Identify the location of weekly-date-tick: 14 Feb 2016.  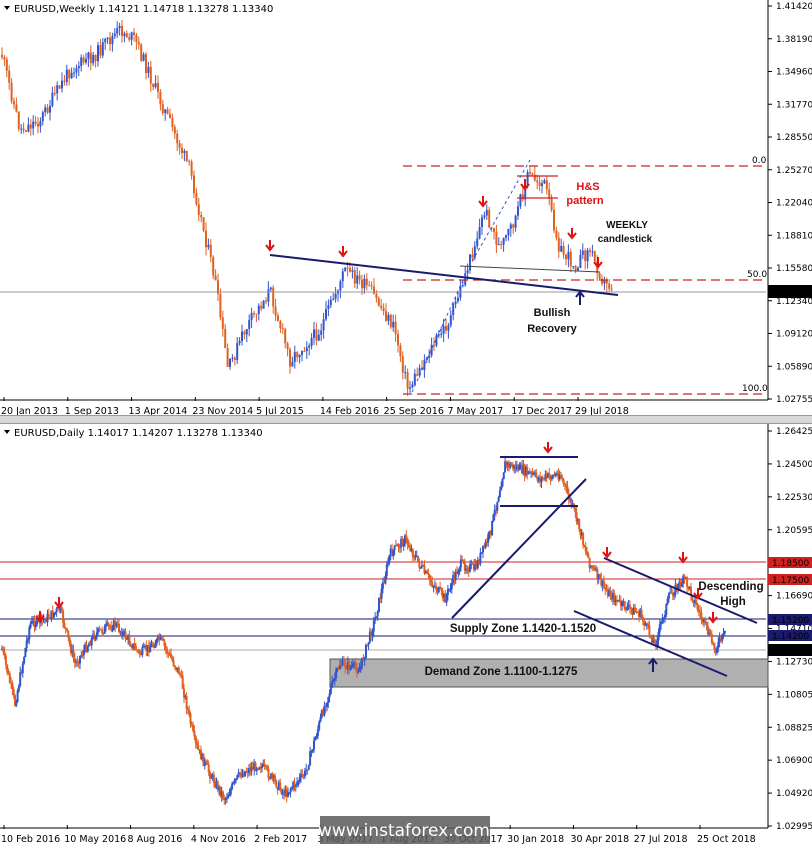
(349, 410).